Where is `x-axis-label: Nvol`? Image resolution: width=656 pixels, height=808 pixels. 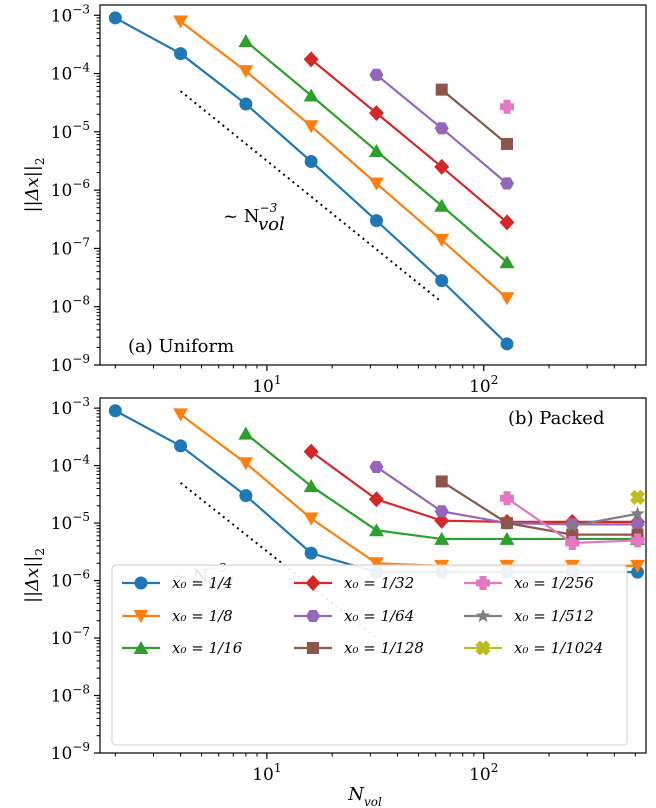 x-axis-label: Nvol is located at coordinates (364, 796).